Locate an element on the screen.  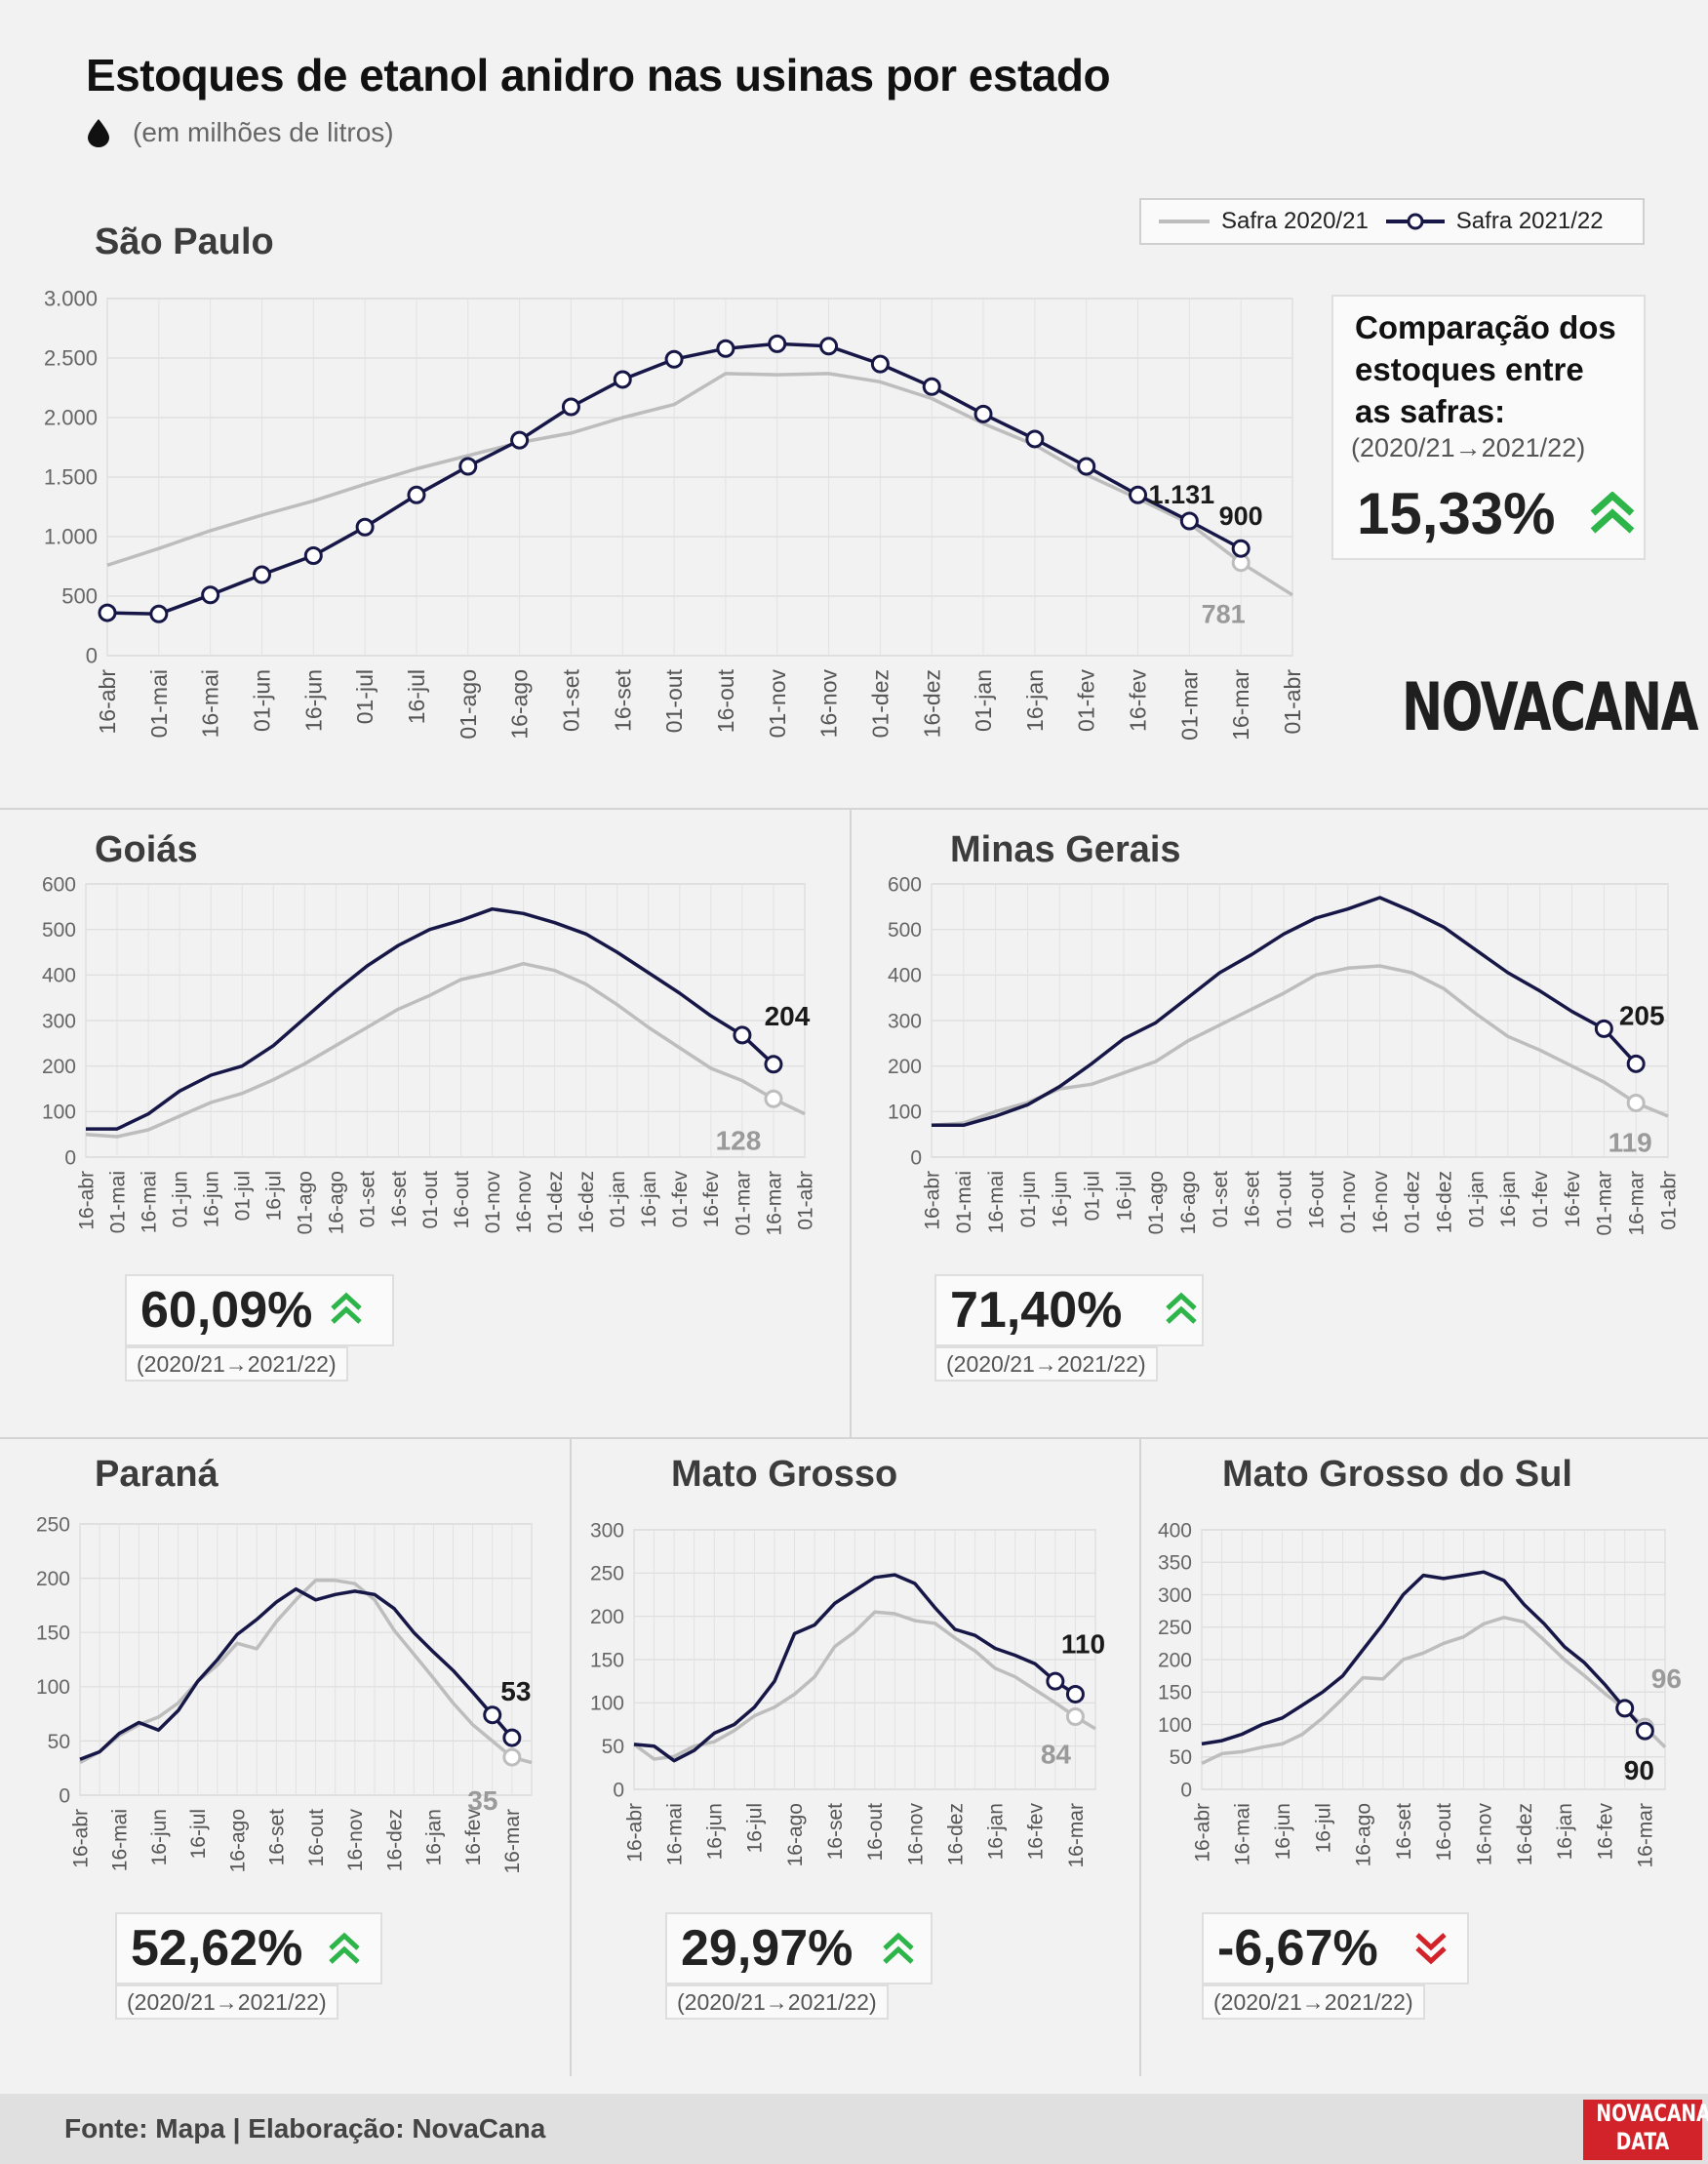
y-tick-label: 400 is located at coordinates (1175, 1530).